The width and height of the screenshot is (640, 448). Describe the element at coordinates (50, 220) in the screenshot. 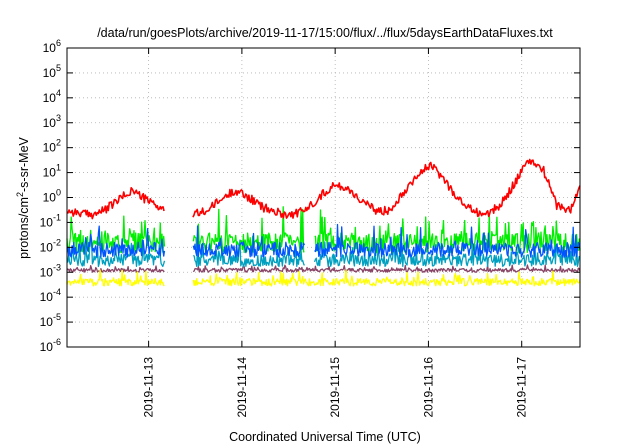

I see `y-tick-label: 10⁻¹` at that location.